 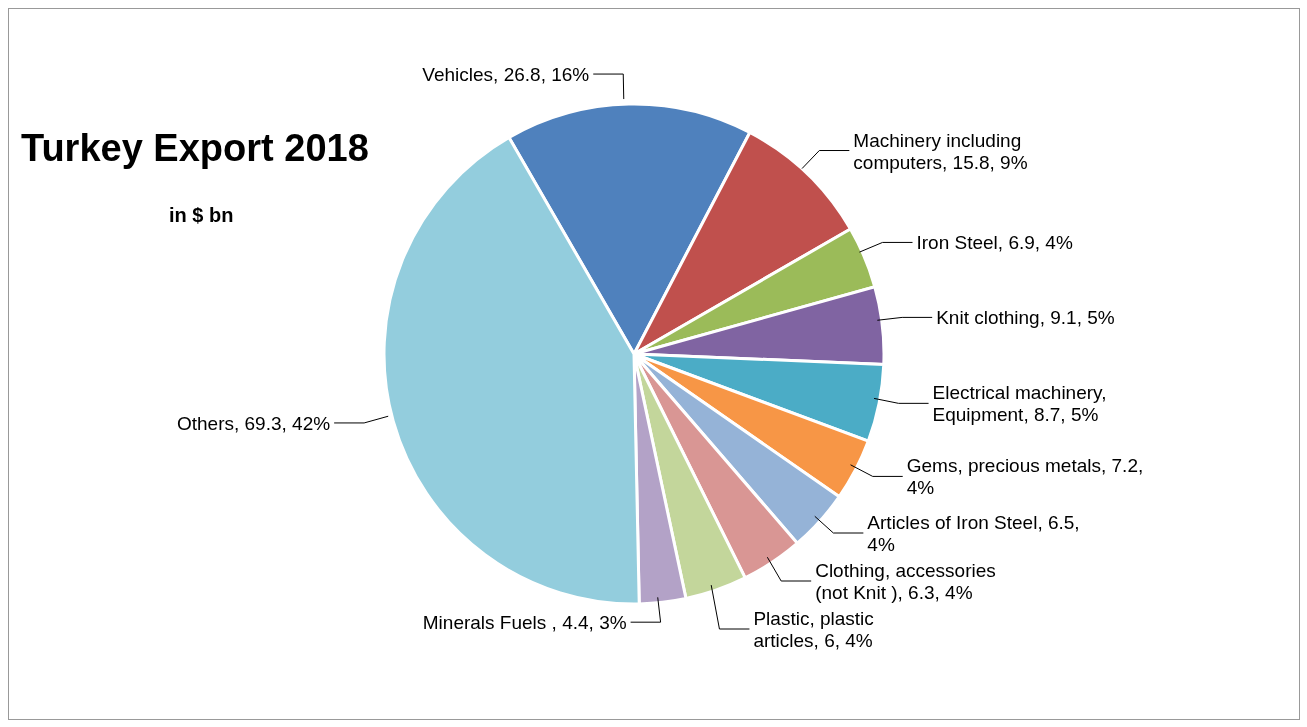 I want to click on slice-label: Plastic, plastic articles, 6, 4%, so click(x=813, y=629).